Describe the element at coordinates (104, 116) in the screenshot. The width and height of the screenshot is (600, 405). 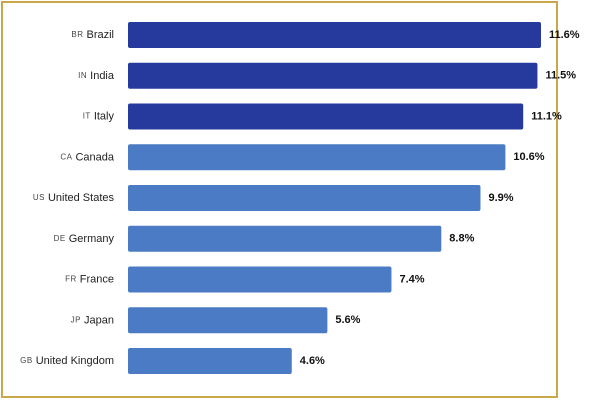
I see `country-name: Italy` at that location.